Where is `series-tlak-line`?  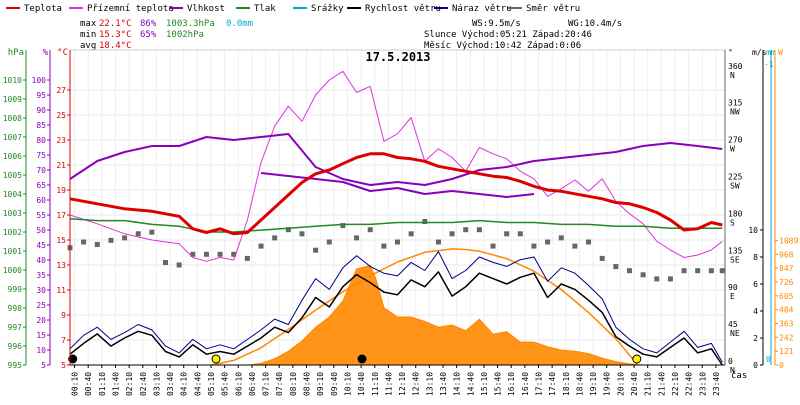 series-tlak-line is located at coordinates (396, 225).